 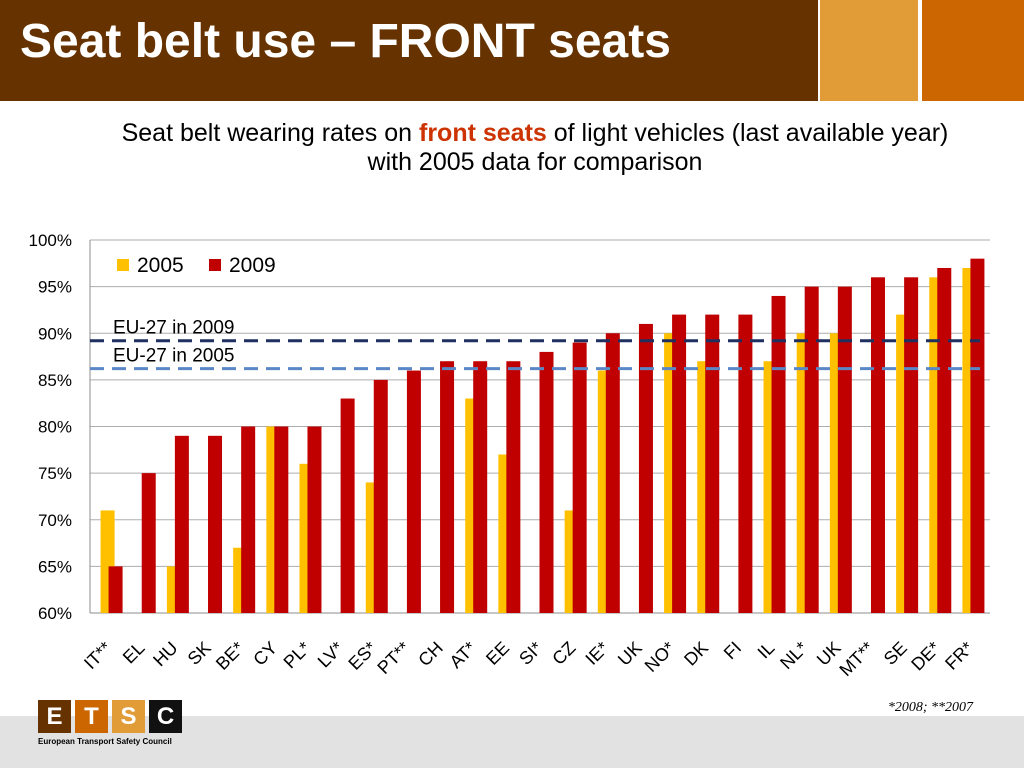 What do you see at coordinates (331, 655) in the screenshot?
I see `x-tick-label: LV*` at bounding box center [331, 655].